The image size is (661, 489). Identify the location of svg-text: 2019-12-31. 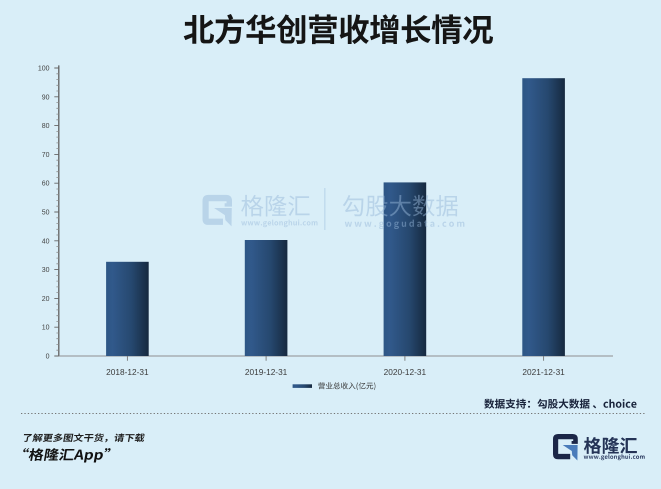
(266, 372).